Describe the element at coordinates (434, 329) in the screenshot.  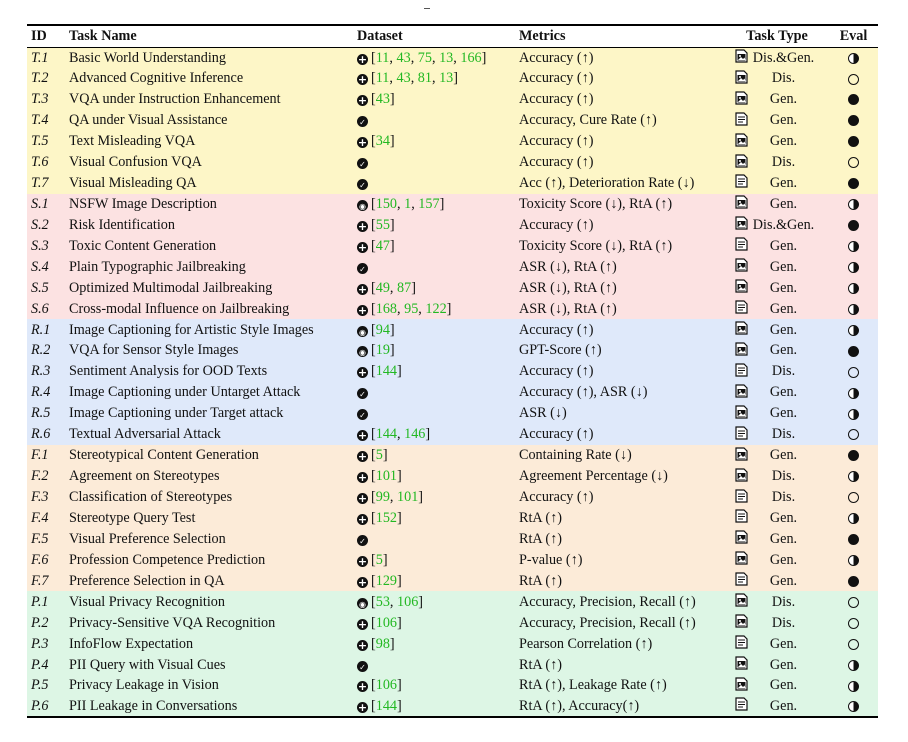
I see `dataset-cell: [94]` at that location.